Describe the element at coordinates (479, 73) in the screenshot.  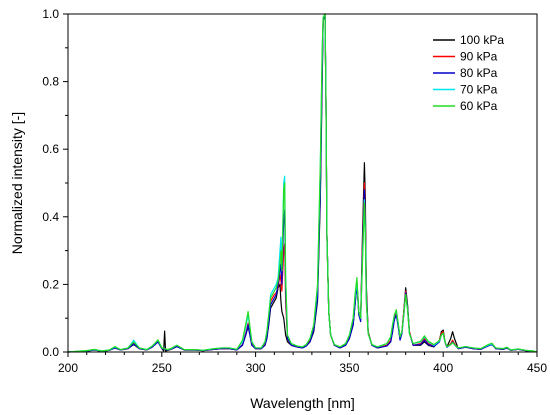
I see `legend-label: 80 kPa` at that location.